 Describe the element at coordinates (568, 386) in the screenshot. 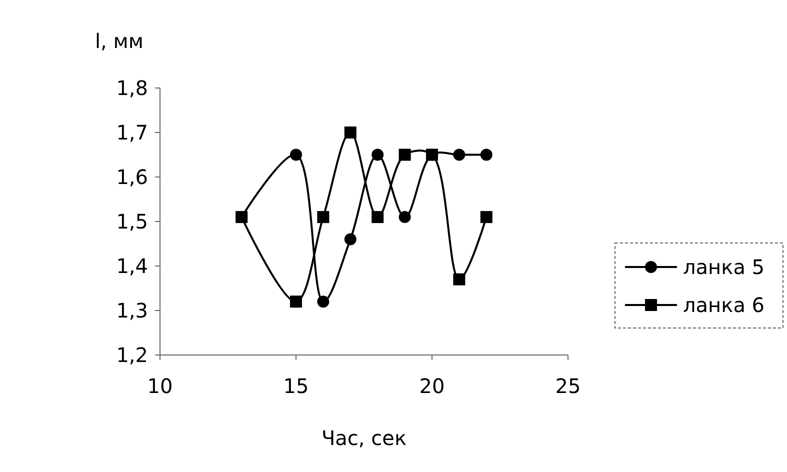

I see `x-tick-label: 25` at that location.